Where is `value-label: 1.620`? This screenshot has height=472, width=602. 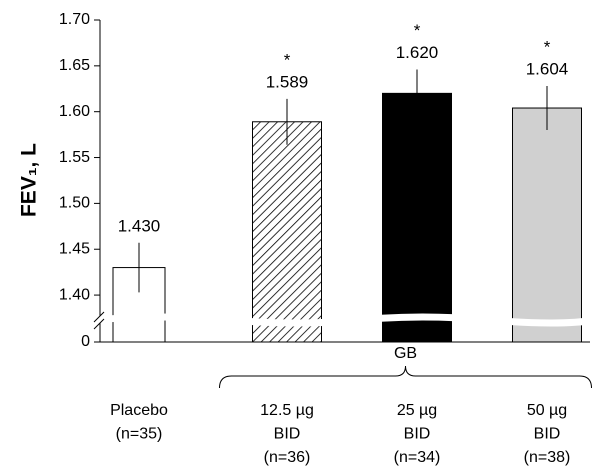
value-label: 1.620 is located at coordinates (417, 52).